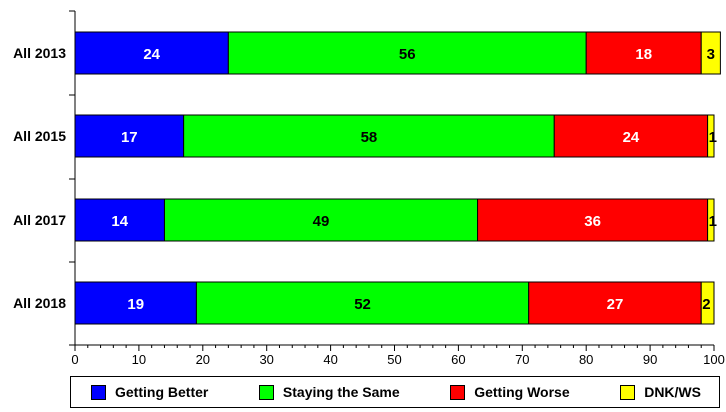  I want to click on x-tick-label: 70, so click(522, 359).